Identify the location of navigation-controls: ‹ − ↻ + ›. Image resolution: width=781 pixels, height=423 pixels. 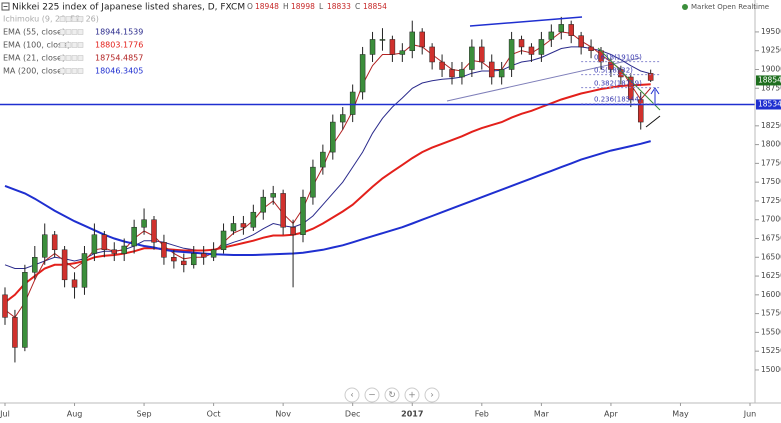
(392, 395).